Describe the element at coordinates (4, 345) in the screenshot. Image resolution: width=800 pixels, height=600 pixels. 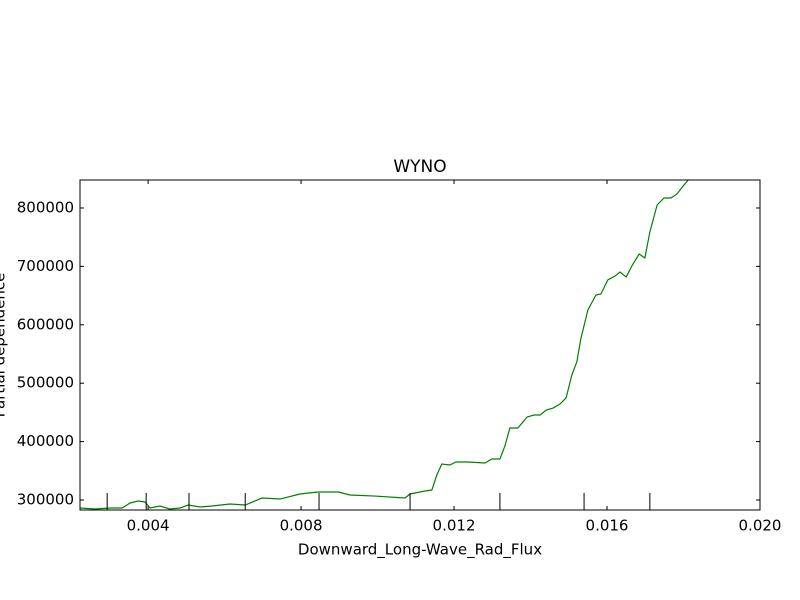
I see `y-axis-label: Partial dependence` at that location.